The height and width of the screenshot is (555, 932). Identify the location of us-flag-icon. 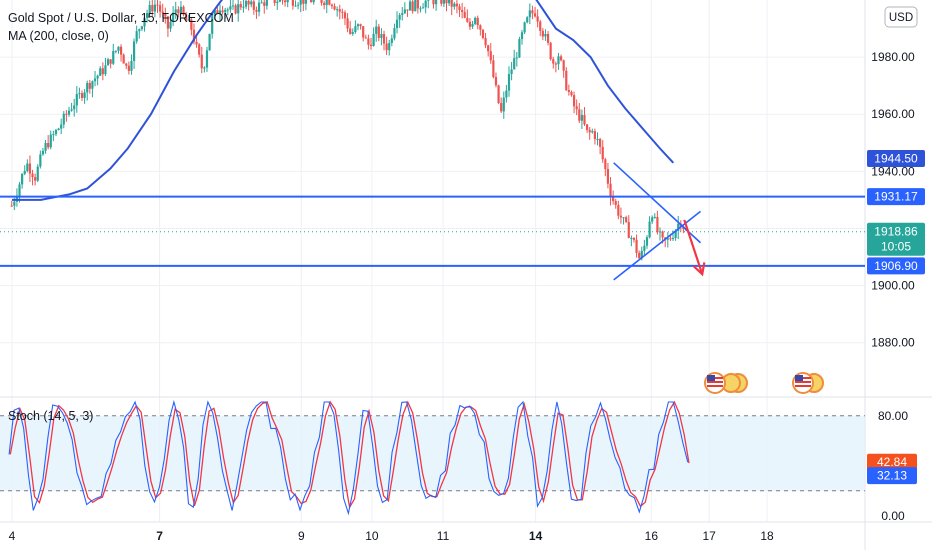
(715, 383).